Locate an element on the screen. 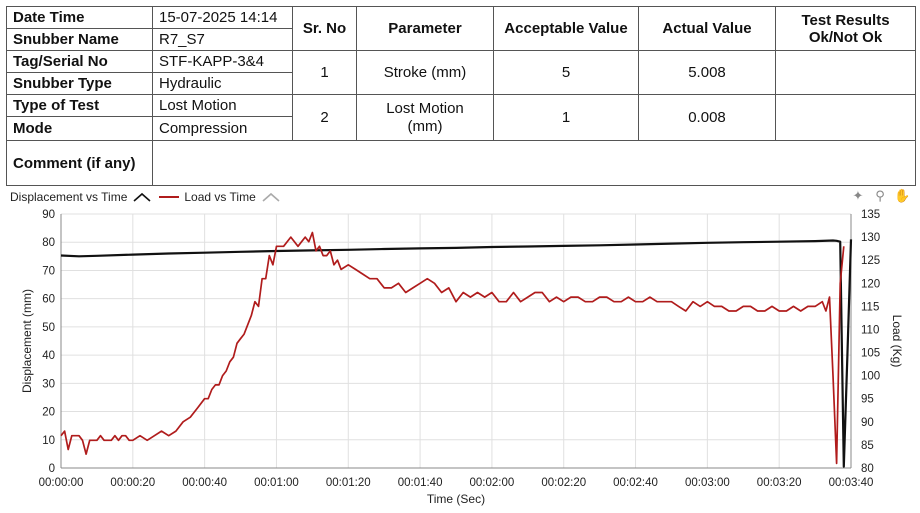  y2-tick-label: 130 is located at coordinates (870, 238).